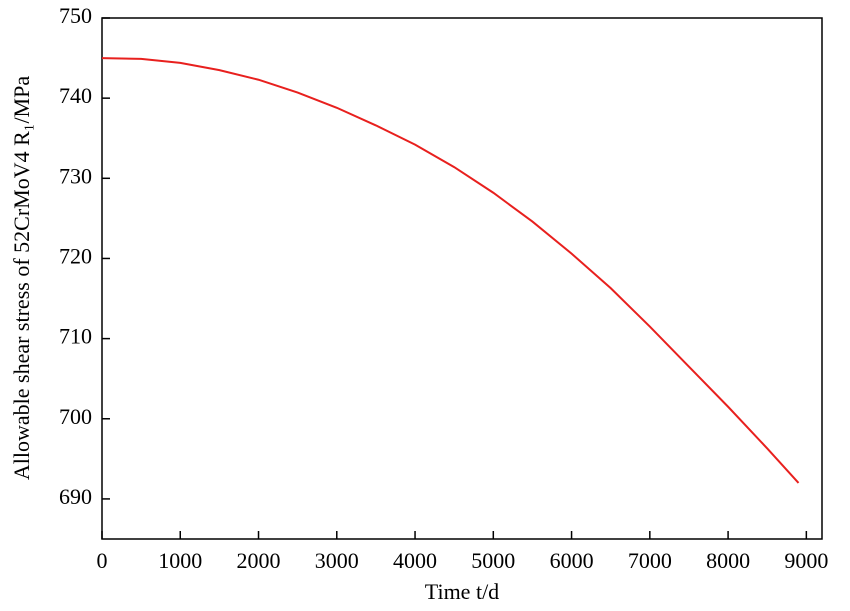  Describe the element at coordinates (75, 15) in the screenshot. I see `y-tick-label: 750` at that location.